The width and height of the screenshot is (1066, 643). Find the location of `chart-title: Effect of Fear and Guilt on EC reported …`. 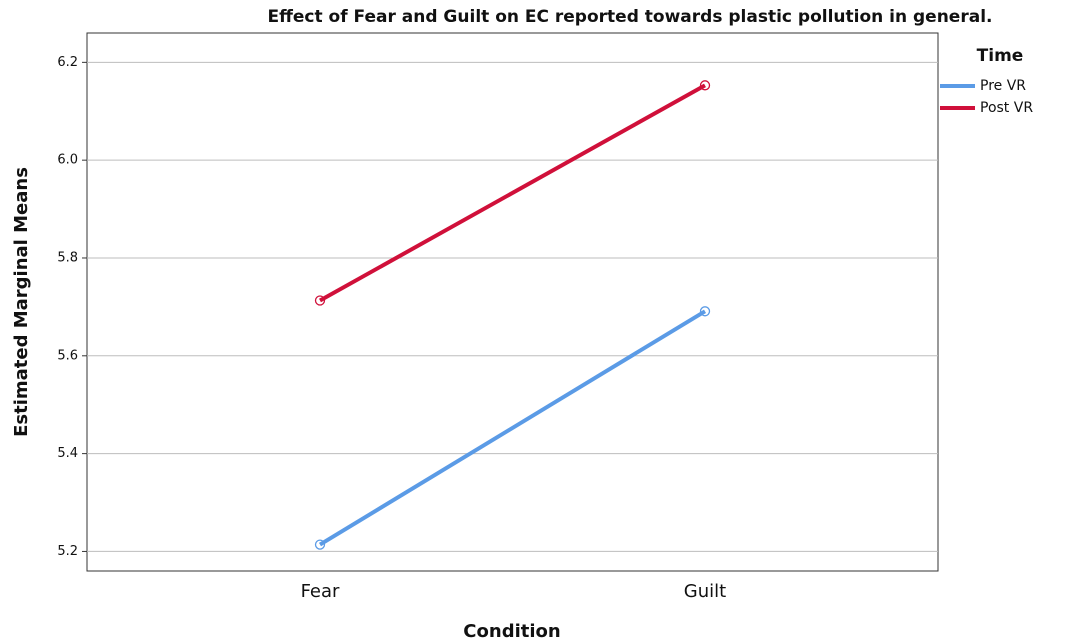

chart-title: Effect of Fear and Guilt on EC reported … is located at coordinates (630, 17).